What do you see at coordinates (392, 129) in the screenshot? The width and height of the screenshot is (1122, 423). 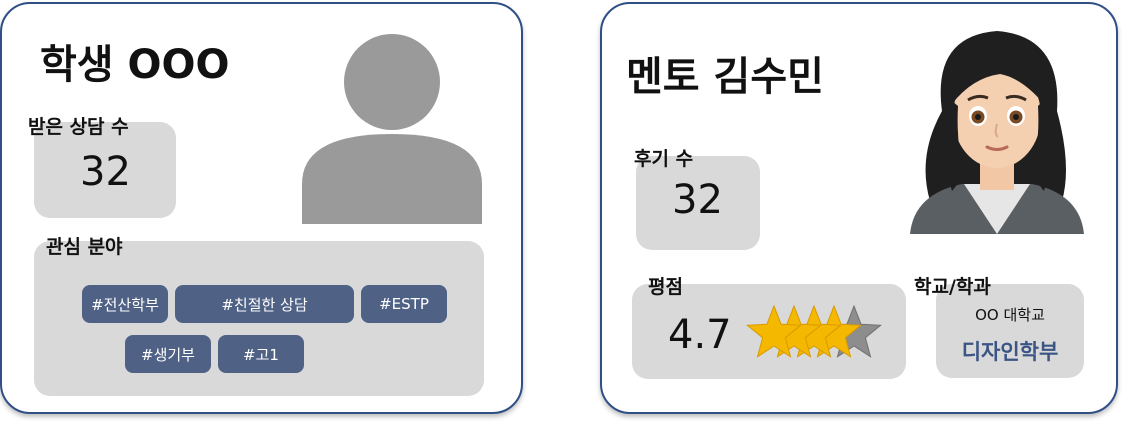 I see `person-placeholder-icon` at bounding box center [392, 129].